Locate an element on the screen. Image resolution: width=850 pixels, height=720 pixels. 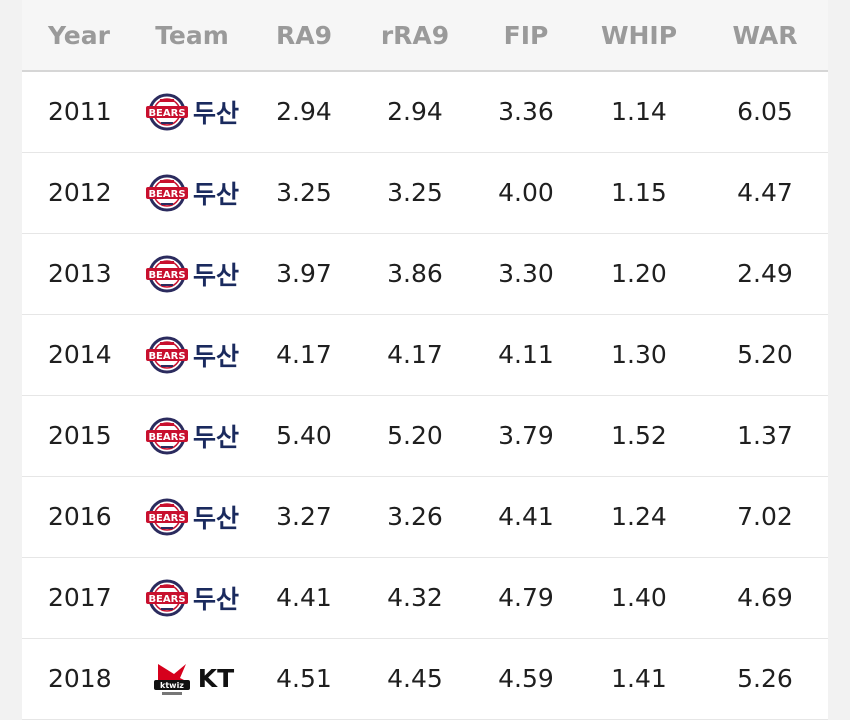
ra9-cell: 3.97 is located at coordinates (304, 274).